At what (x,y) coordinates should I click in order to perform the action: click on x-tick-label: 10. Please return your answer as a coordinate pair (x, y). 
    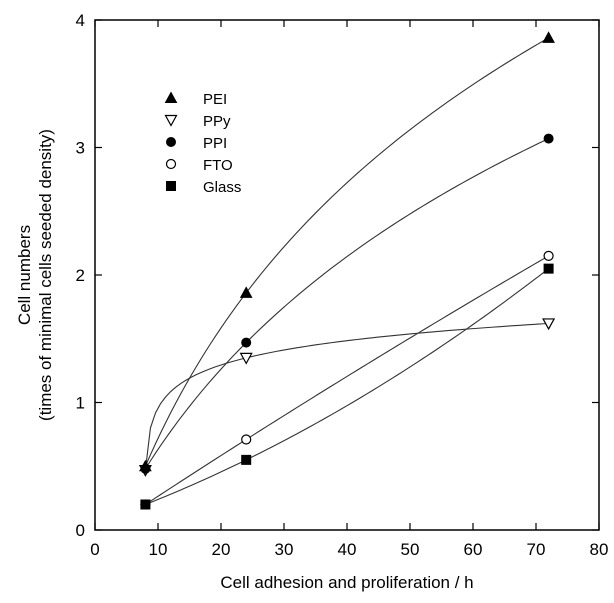
    Looking at the image, I should click on (158, 549).